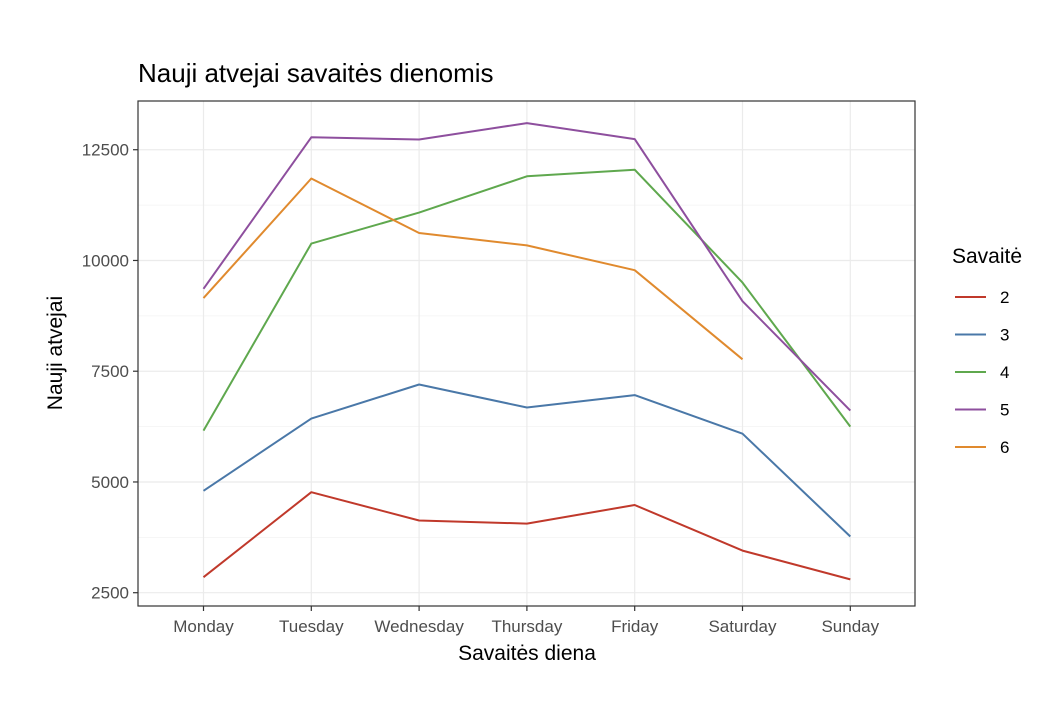  Describe the element at coordinates (419, 626) in the screenshot. I see `x-tick-label: Wednesday` at that location.